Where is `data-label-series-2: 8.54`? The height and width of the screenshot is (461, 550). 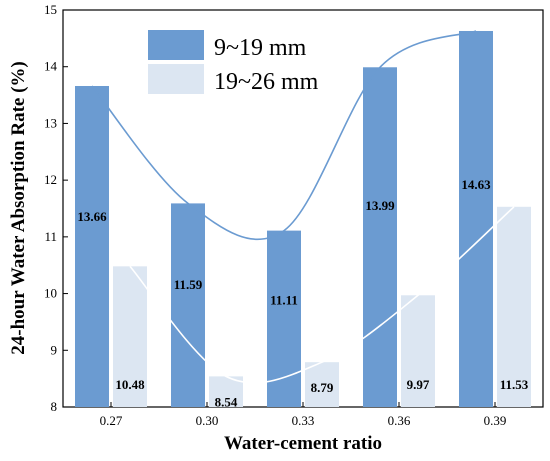
data-label-series-2: 8.54 is located at coordinates (226, 401).